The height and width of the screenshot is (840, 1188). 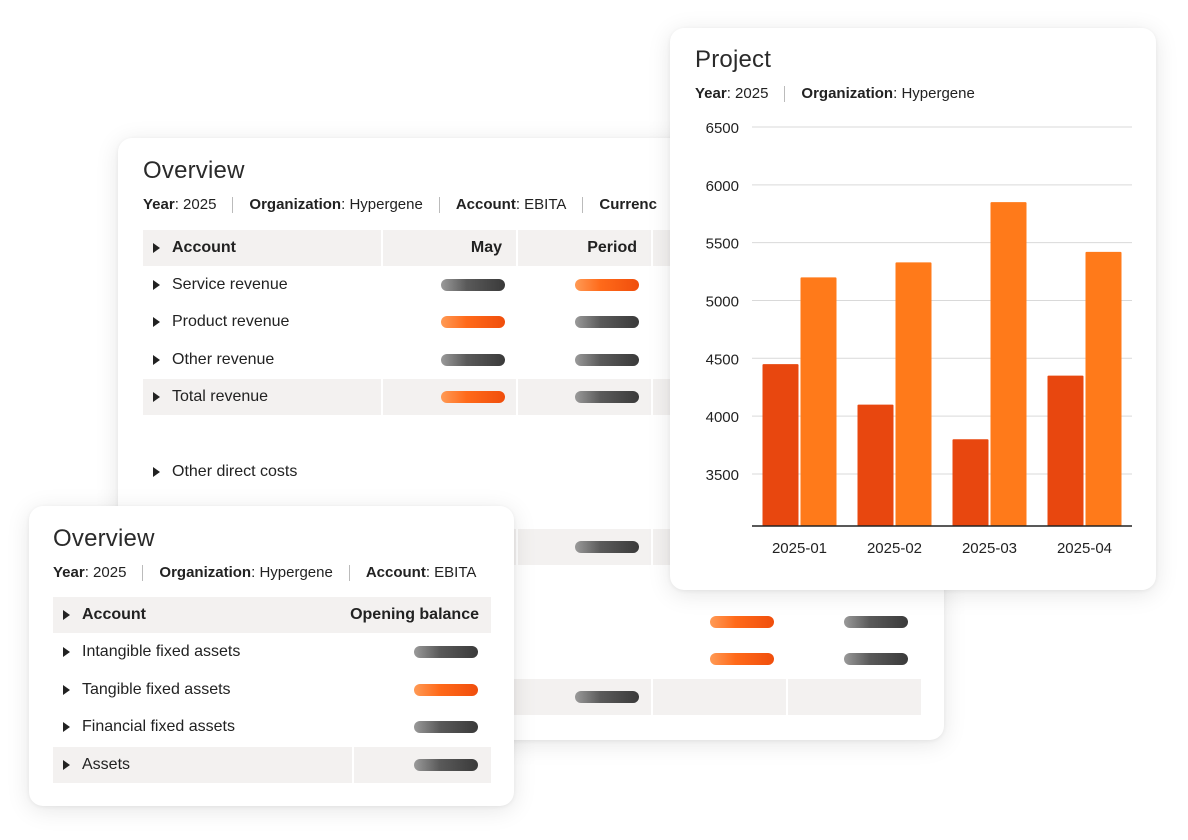 I want to click on x-tick-label: 2025-02, so click(x=894, y=548).